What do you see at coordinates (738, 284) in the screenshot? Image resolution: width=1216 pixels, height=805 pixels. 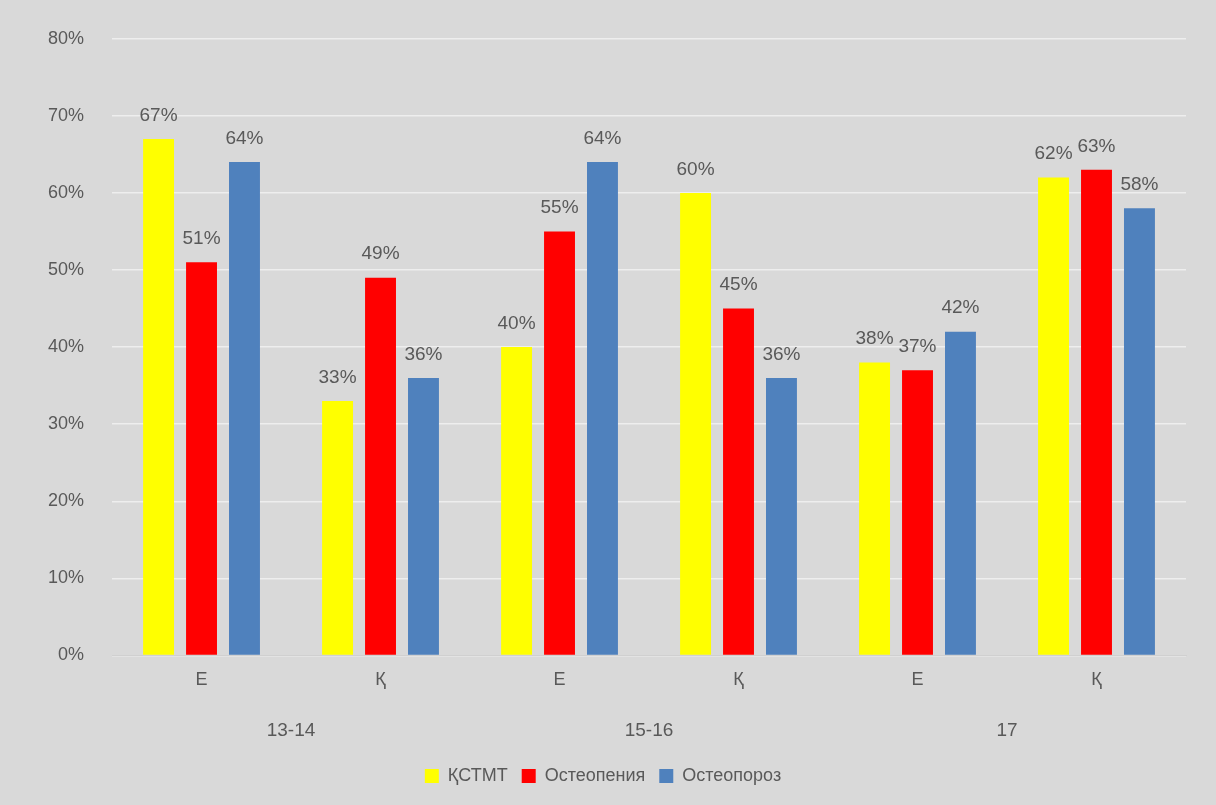 I see `data-label: 45%` at bounding box center [738, 284].